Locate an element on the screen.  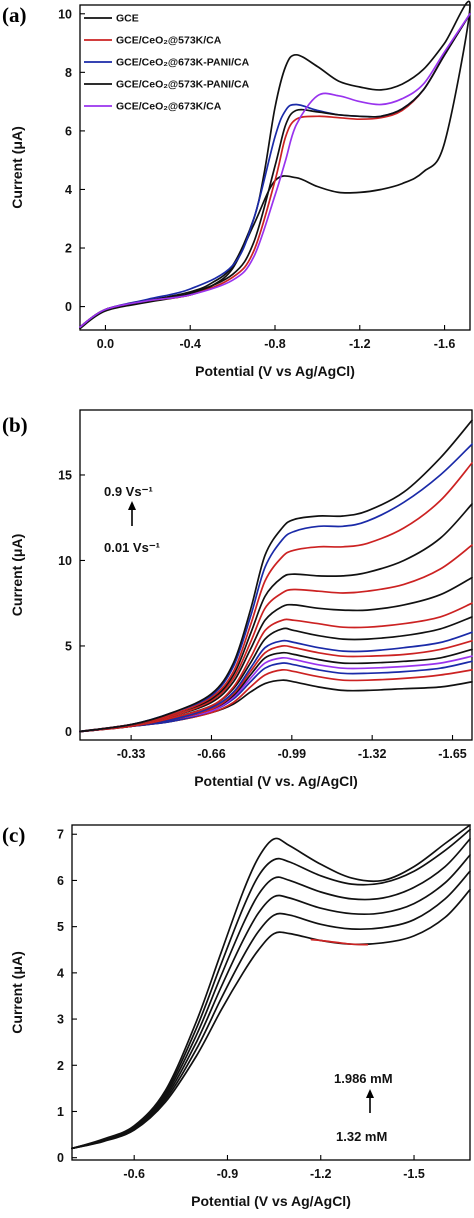
panel-a-x-tick-label: -1.6 is located at coordinates (445, 344).